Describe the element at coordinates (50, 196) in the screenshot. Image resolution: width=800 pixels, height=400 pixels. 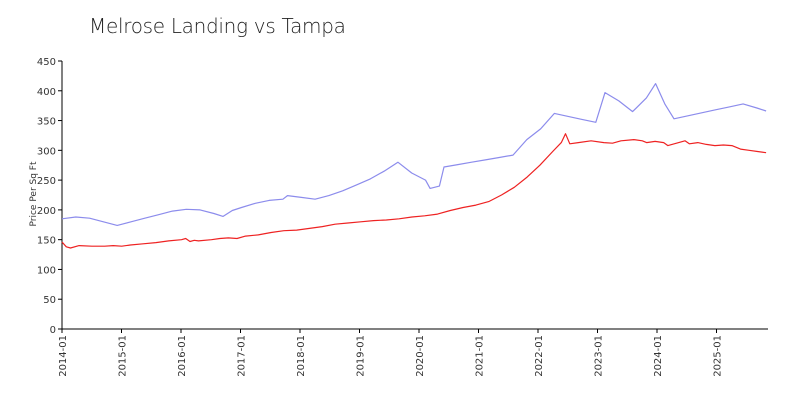
I see `y-axis: 0 50 100 150 200 250 300 350 400 450` at that location.